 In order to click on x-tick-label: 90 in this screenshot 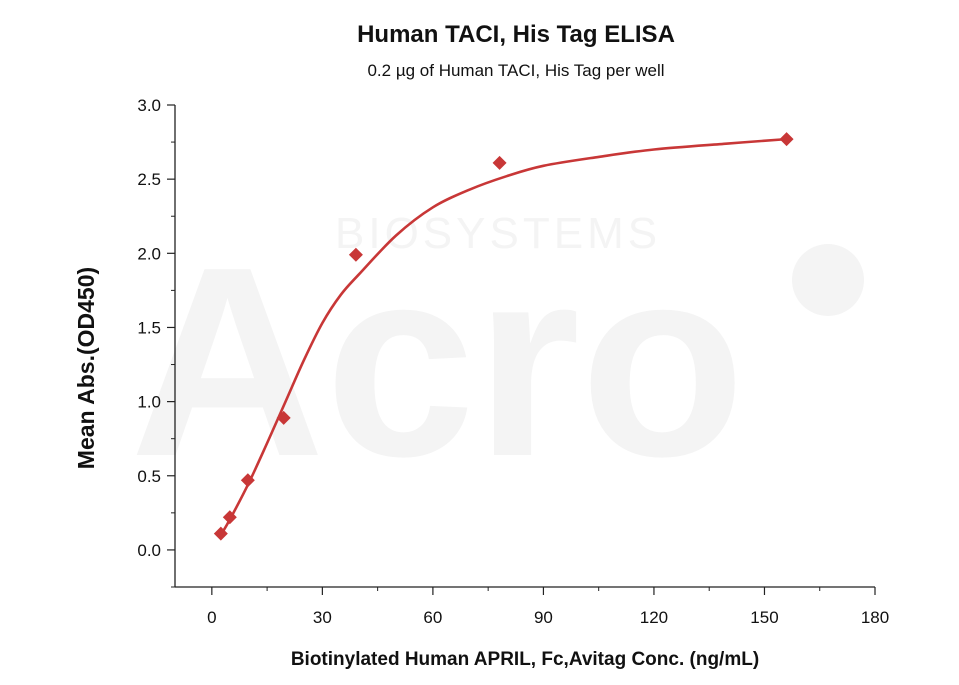, I will do `click(543, 617)`.